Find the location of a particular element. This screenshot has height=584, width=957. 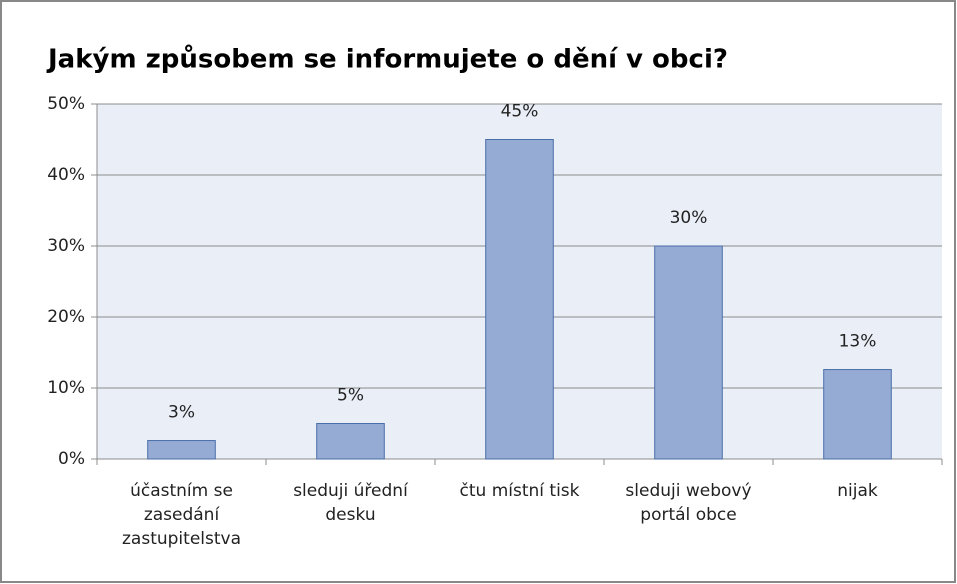

x-tick-label: sleduji úřední desku is located at coordinates (350, 503).